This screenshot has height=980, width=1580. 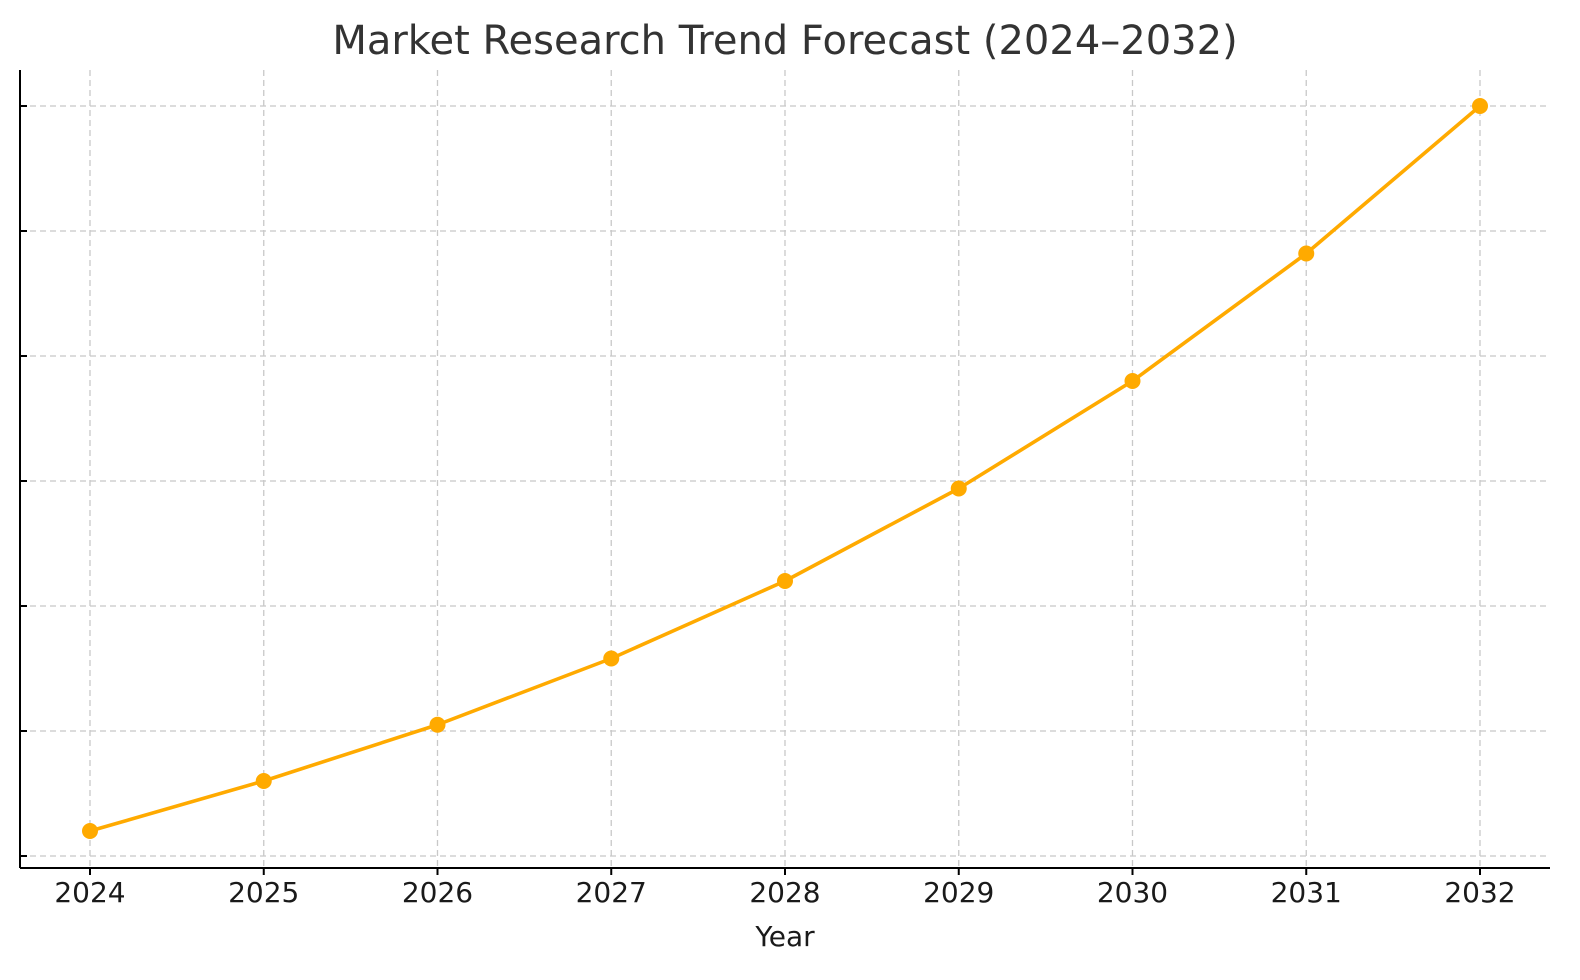 I want to click on x-tick-label: 2029, so click(x=958, y=892).